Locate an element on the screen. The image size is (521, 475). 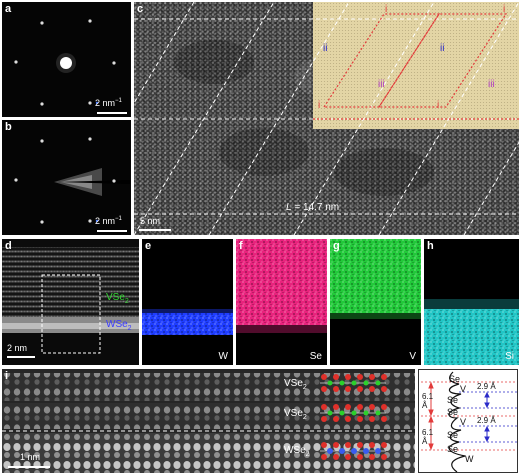
panel-f-label: f is located at coordinates (241, 246).